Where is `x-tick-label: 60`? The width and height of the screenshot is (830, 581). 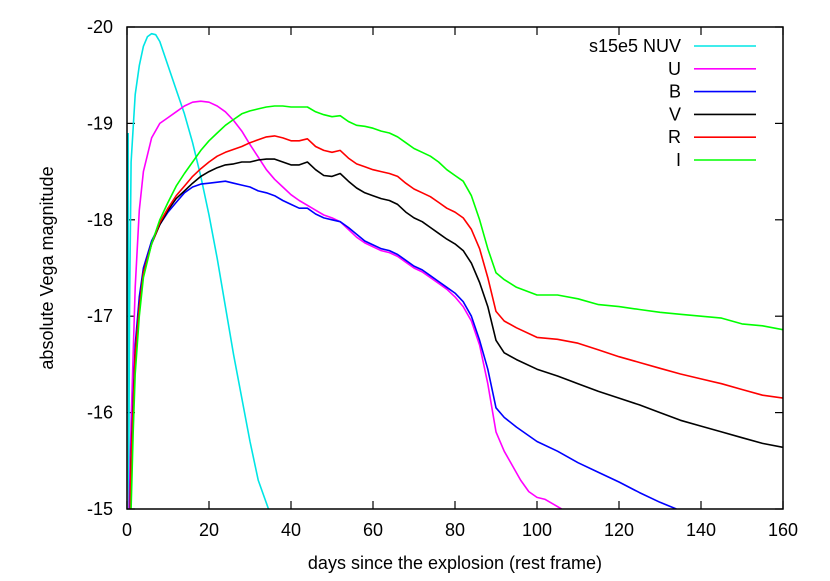 x-tick-label: 60 is located at coordinates (373, 530).